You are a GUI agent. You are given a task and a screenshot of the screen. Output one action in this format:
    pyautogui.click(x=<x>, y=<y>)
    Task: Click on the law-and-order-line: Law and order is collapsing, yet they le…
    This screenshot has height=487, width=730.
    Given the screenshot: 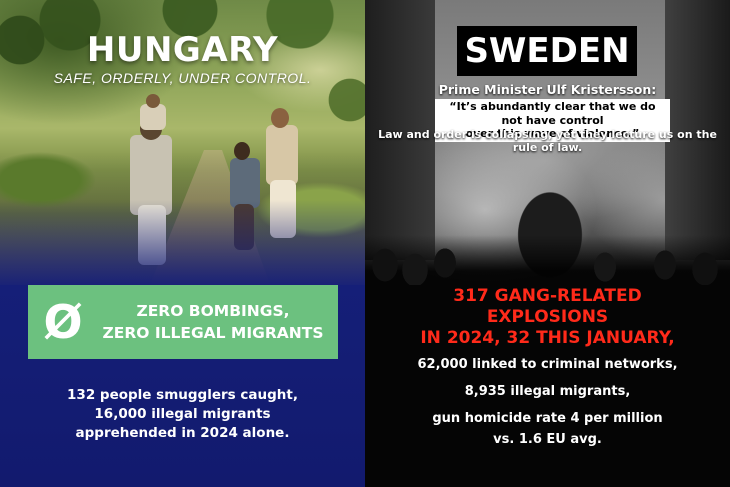 What is the action you would take?
    pyautogui.click(x=547, y=141)
    